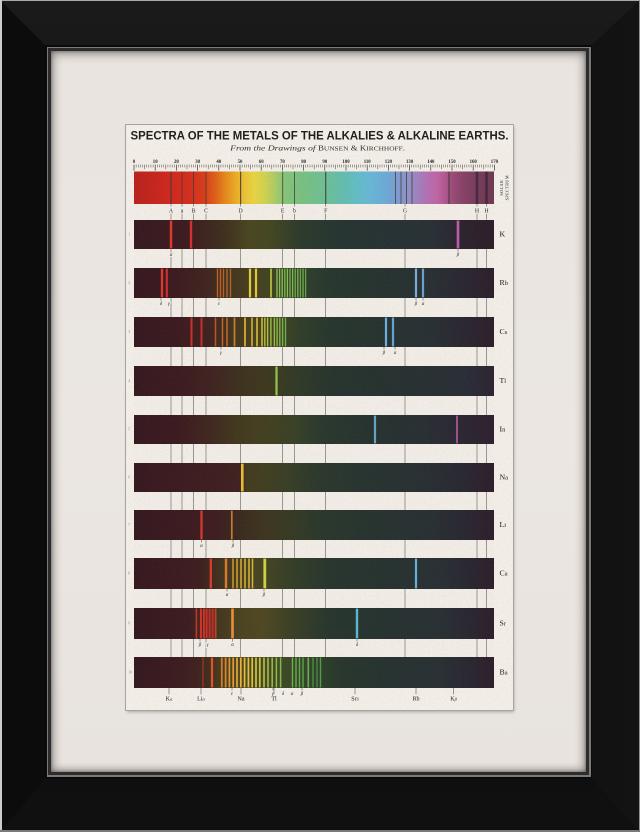 Image resolution: width=640 pixels, height=832 pixels. I want to click on svg-text: Kβ, so click(453, 700).